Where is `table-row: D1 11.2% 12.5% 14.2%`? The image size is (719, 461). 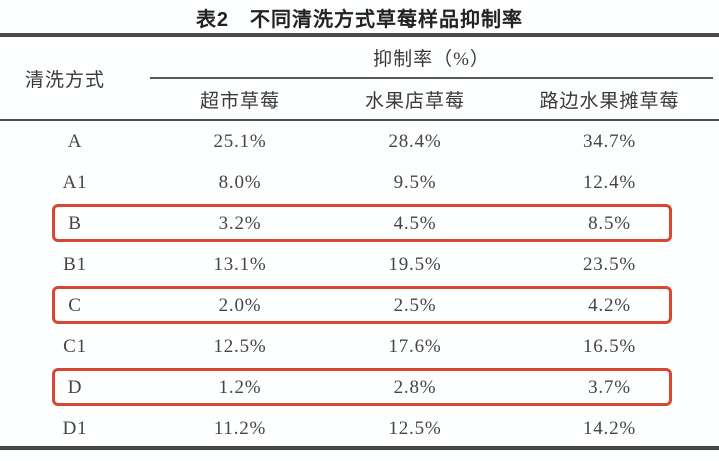
table-row: D1 11.2% 12.5% 14.2% is located at coordinates (359, 428).